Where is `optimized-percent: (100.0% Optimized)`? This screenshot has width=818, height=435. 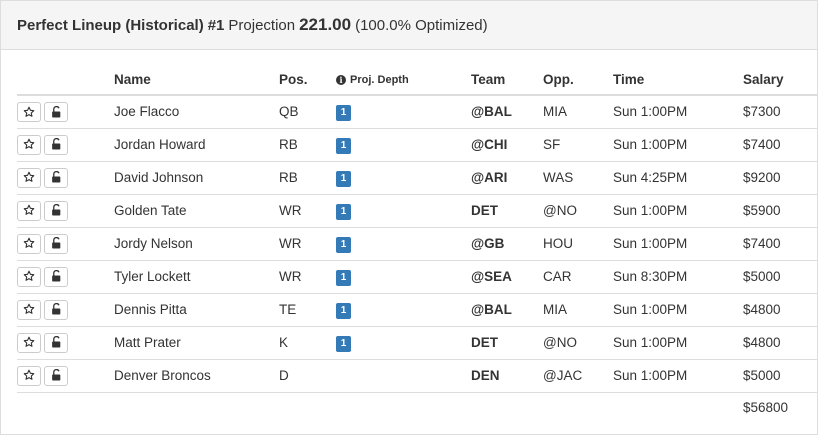 optimized-percent: (100.0% Optimized) is located at coordinates (421, 25).